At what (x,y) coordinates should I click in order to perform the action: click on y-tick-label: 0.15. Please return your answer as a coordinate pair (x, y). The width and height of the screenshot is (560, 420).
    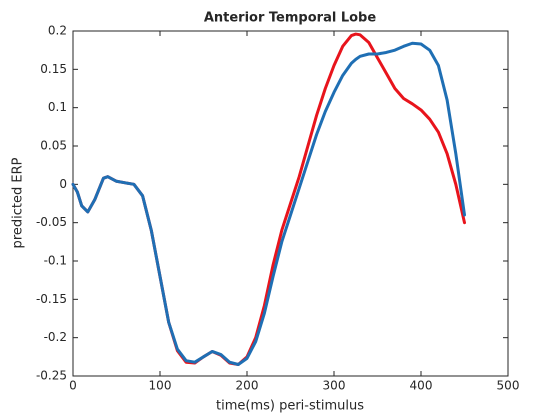
    Looking at the image, I should click on (53, 69).